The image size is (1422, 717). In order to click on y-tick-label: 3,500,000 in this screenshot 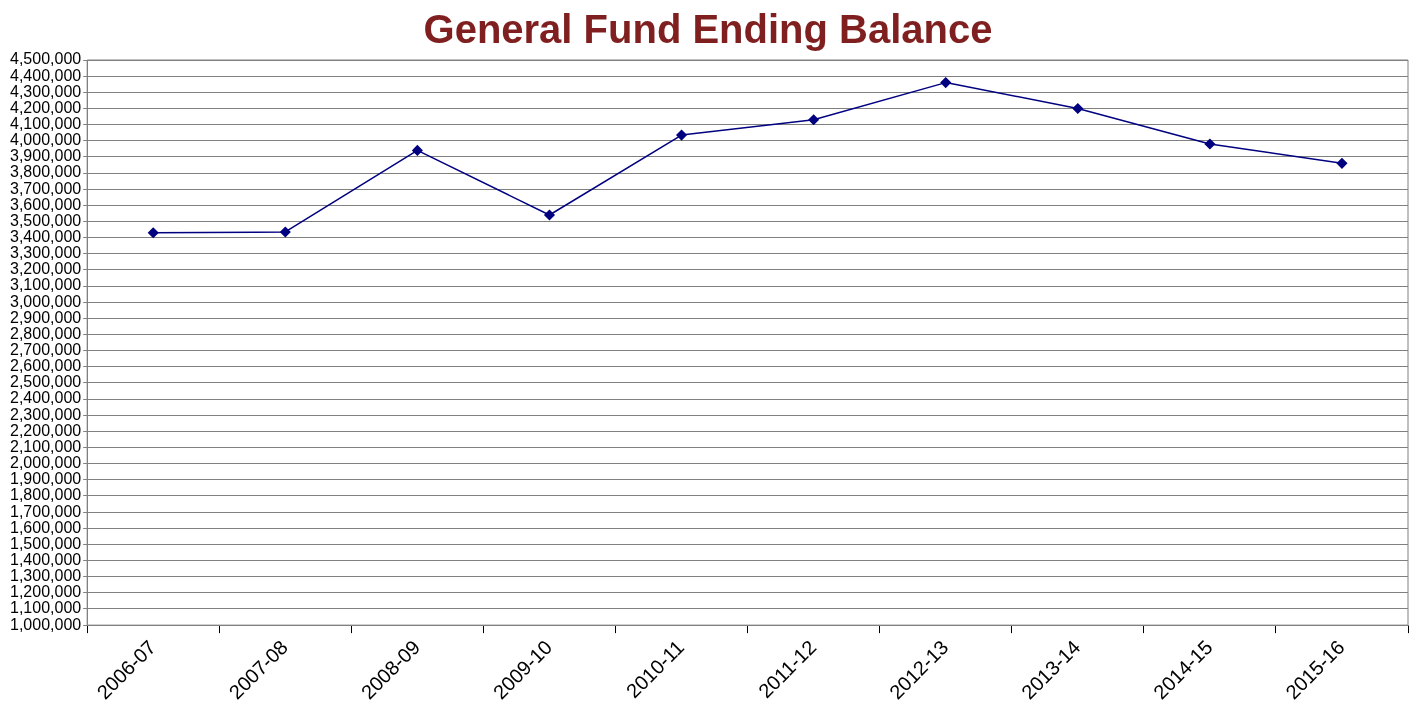, I will do `click(45, 220)`.